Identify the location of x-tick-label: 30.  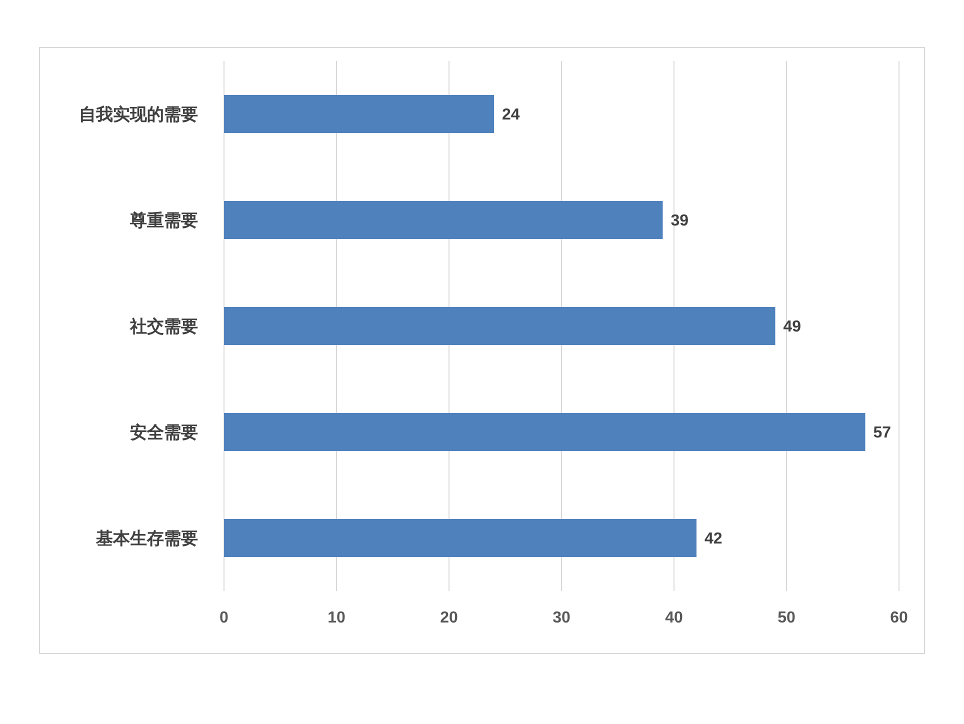
(561, 617).